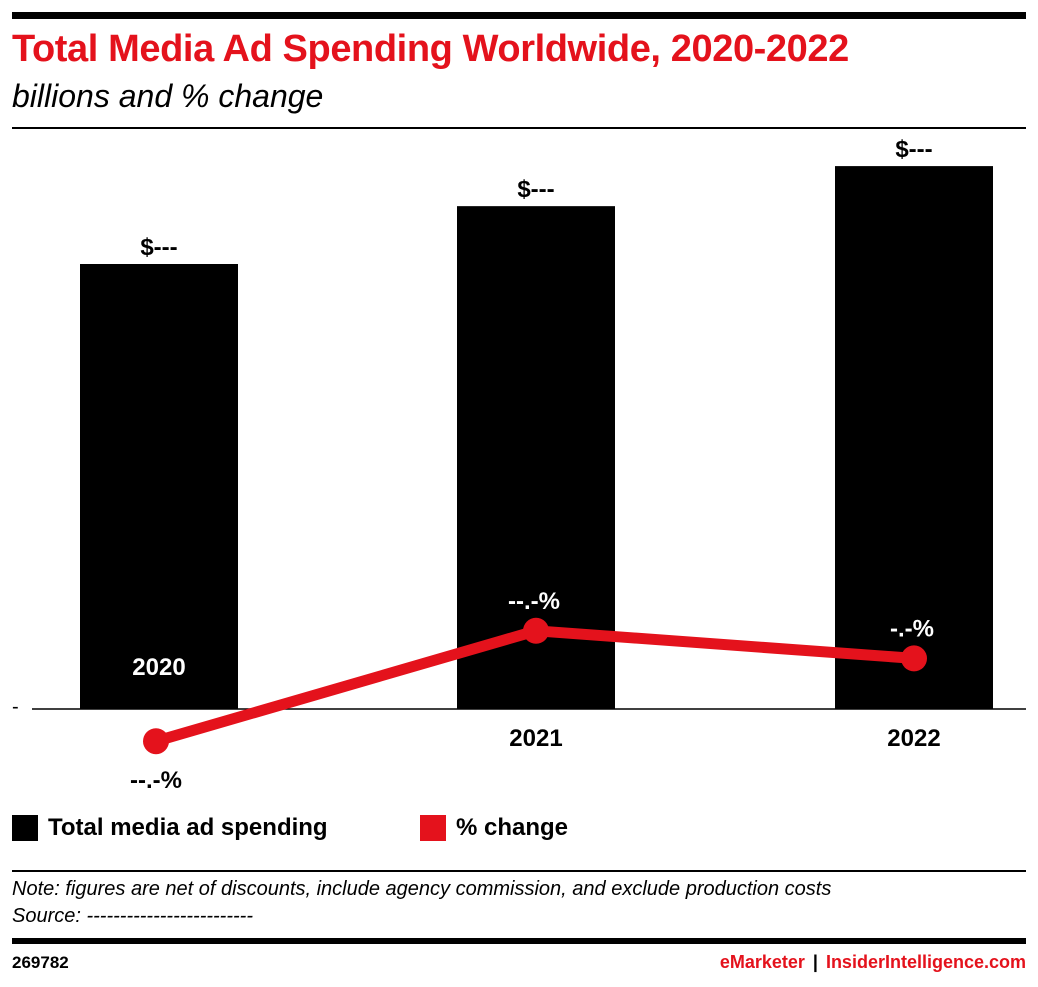  I want to click on footer-rule, so click(519, 941).